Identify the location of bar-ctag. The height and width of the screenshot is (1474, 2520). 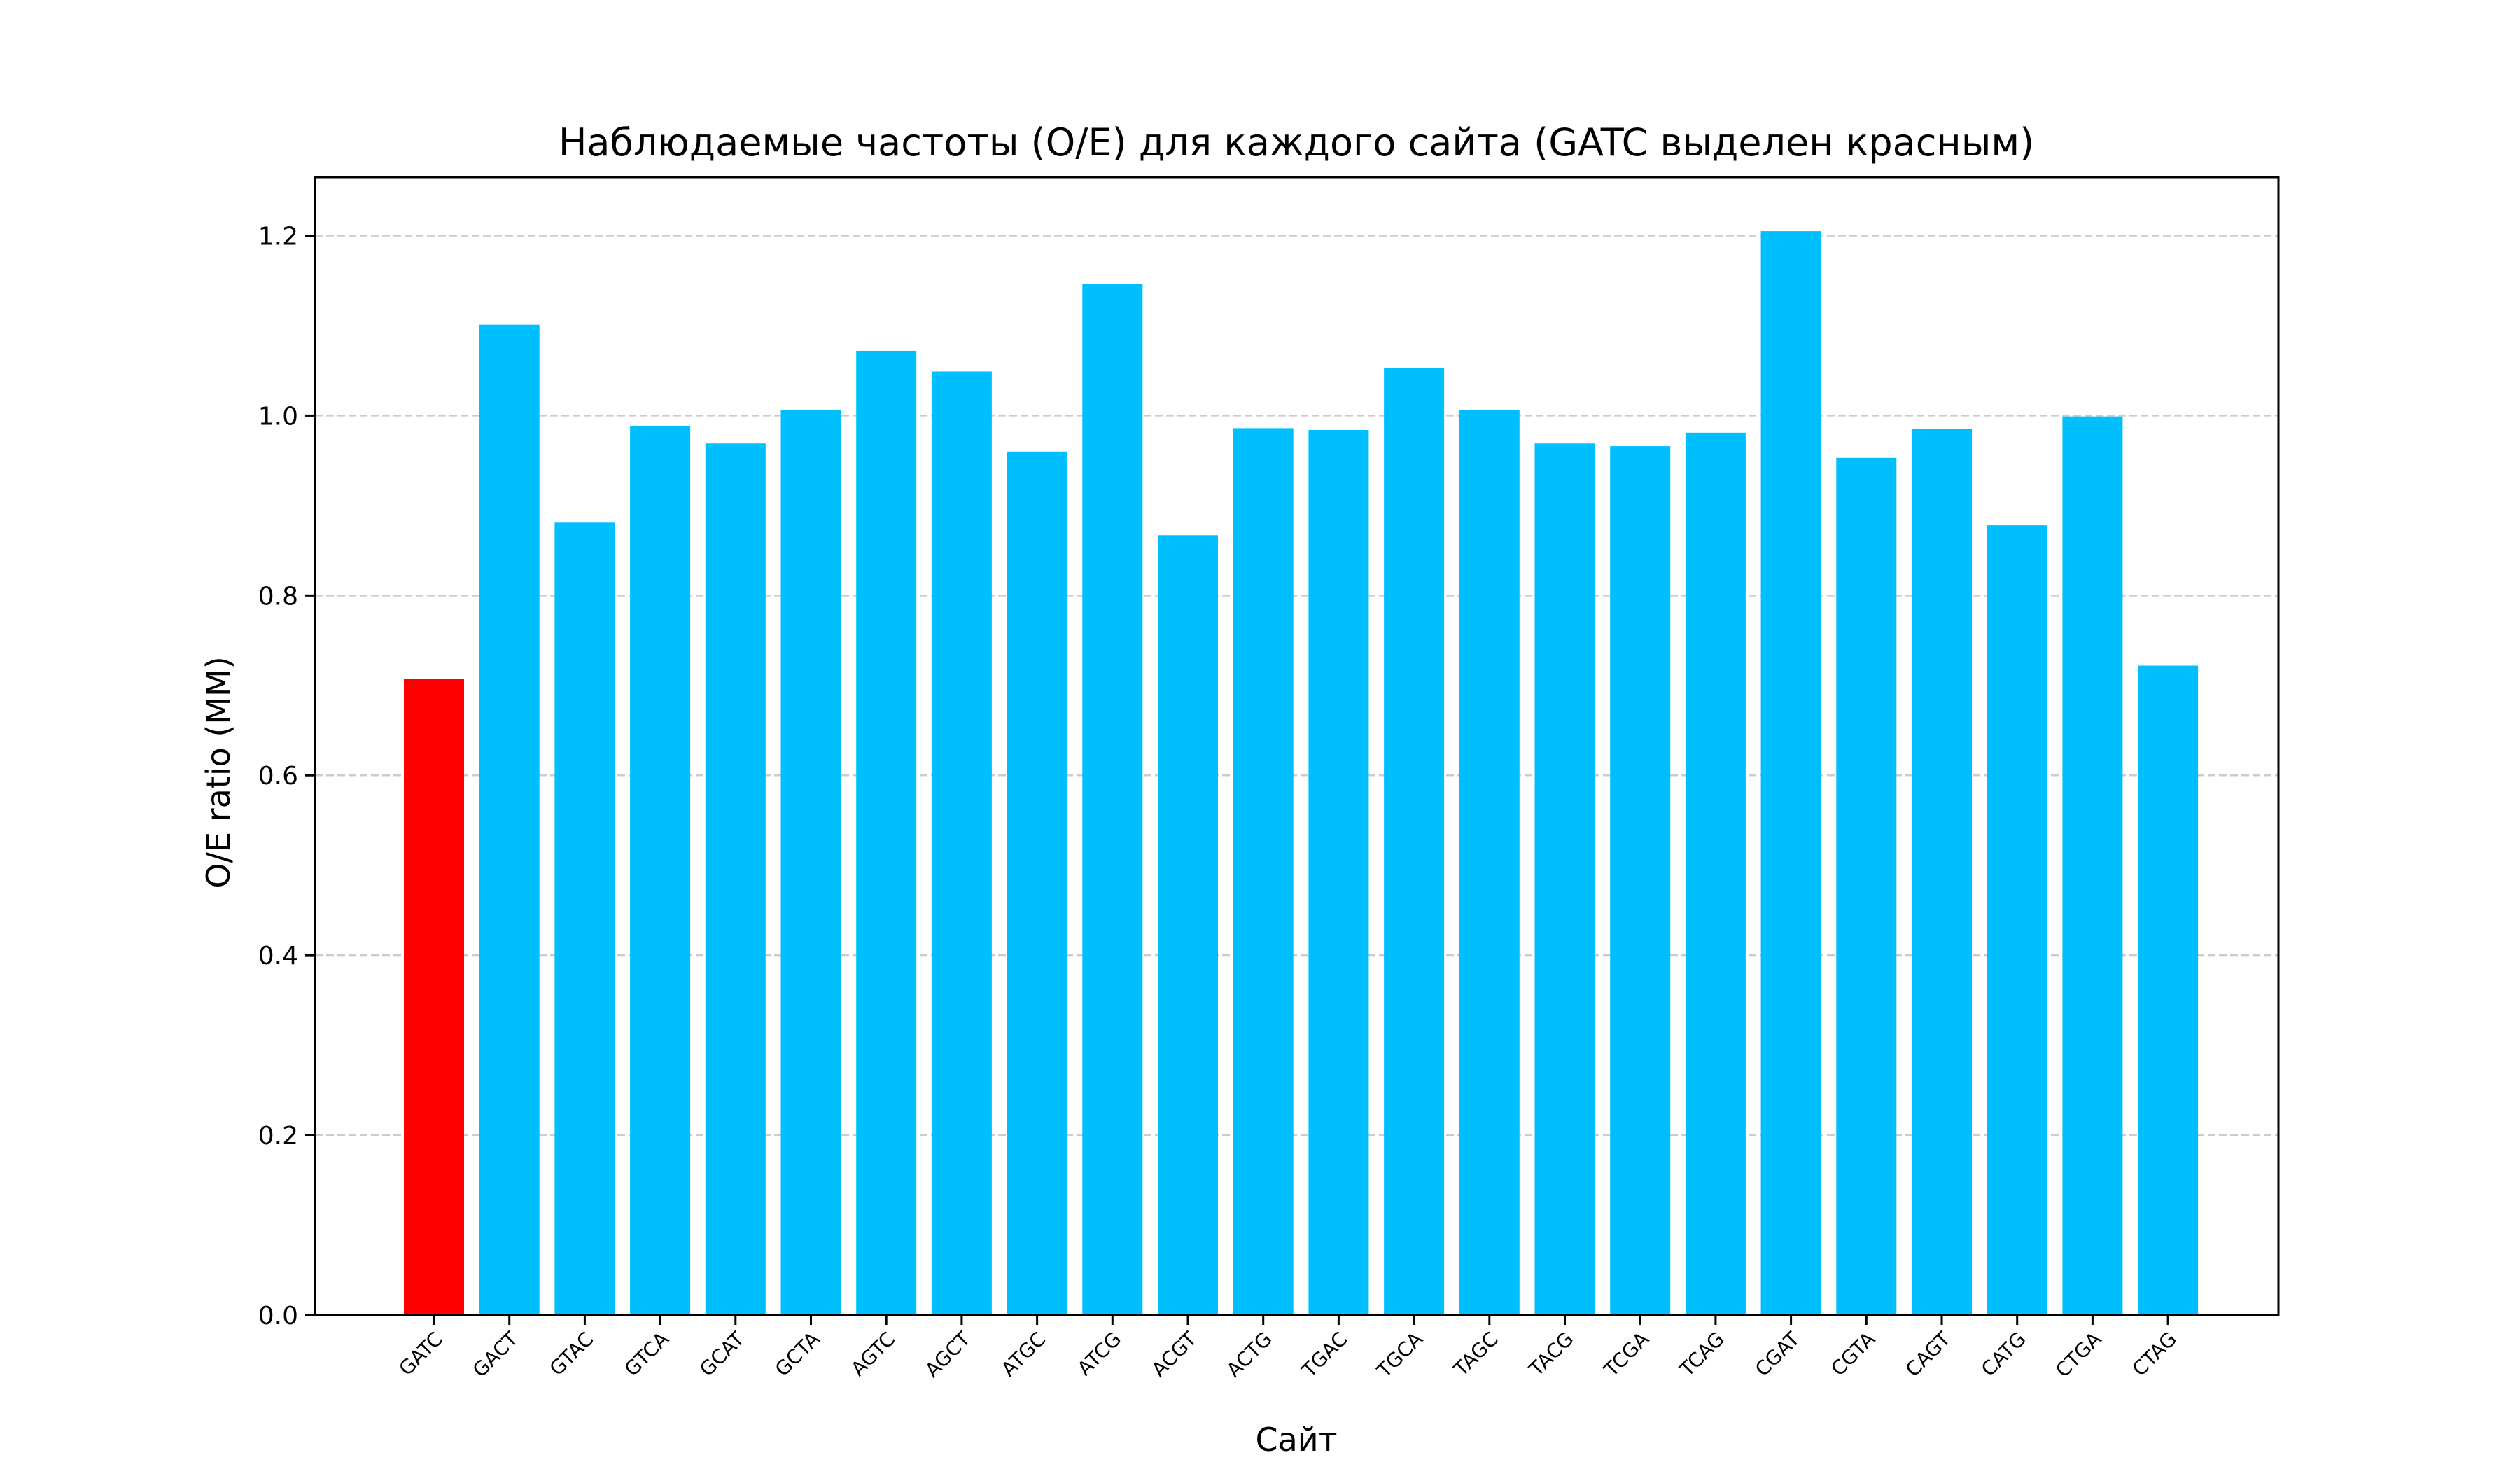
(2168, 990).